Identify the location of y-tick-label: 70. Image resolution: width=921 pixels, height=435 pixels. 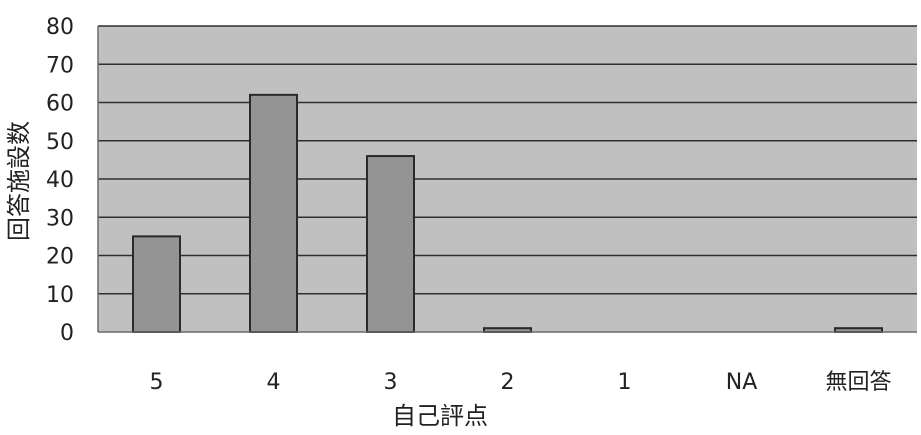
(60, 65).